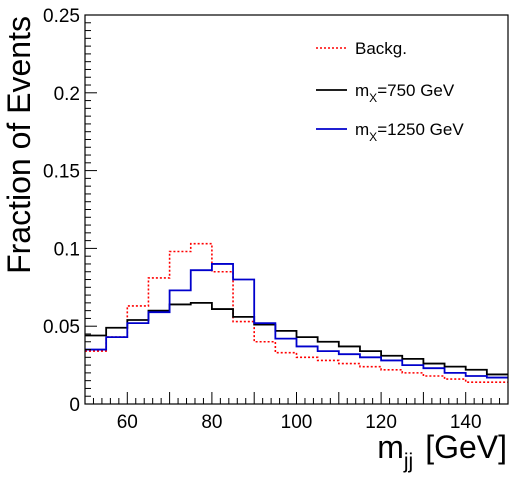 This screenshot has width=521, height=477. Describe the element at coordinates (466, 422) in the screenshot. I see `x-tick-label: 140` at that location.